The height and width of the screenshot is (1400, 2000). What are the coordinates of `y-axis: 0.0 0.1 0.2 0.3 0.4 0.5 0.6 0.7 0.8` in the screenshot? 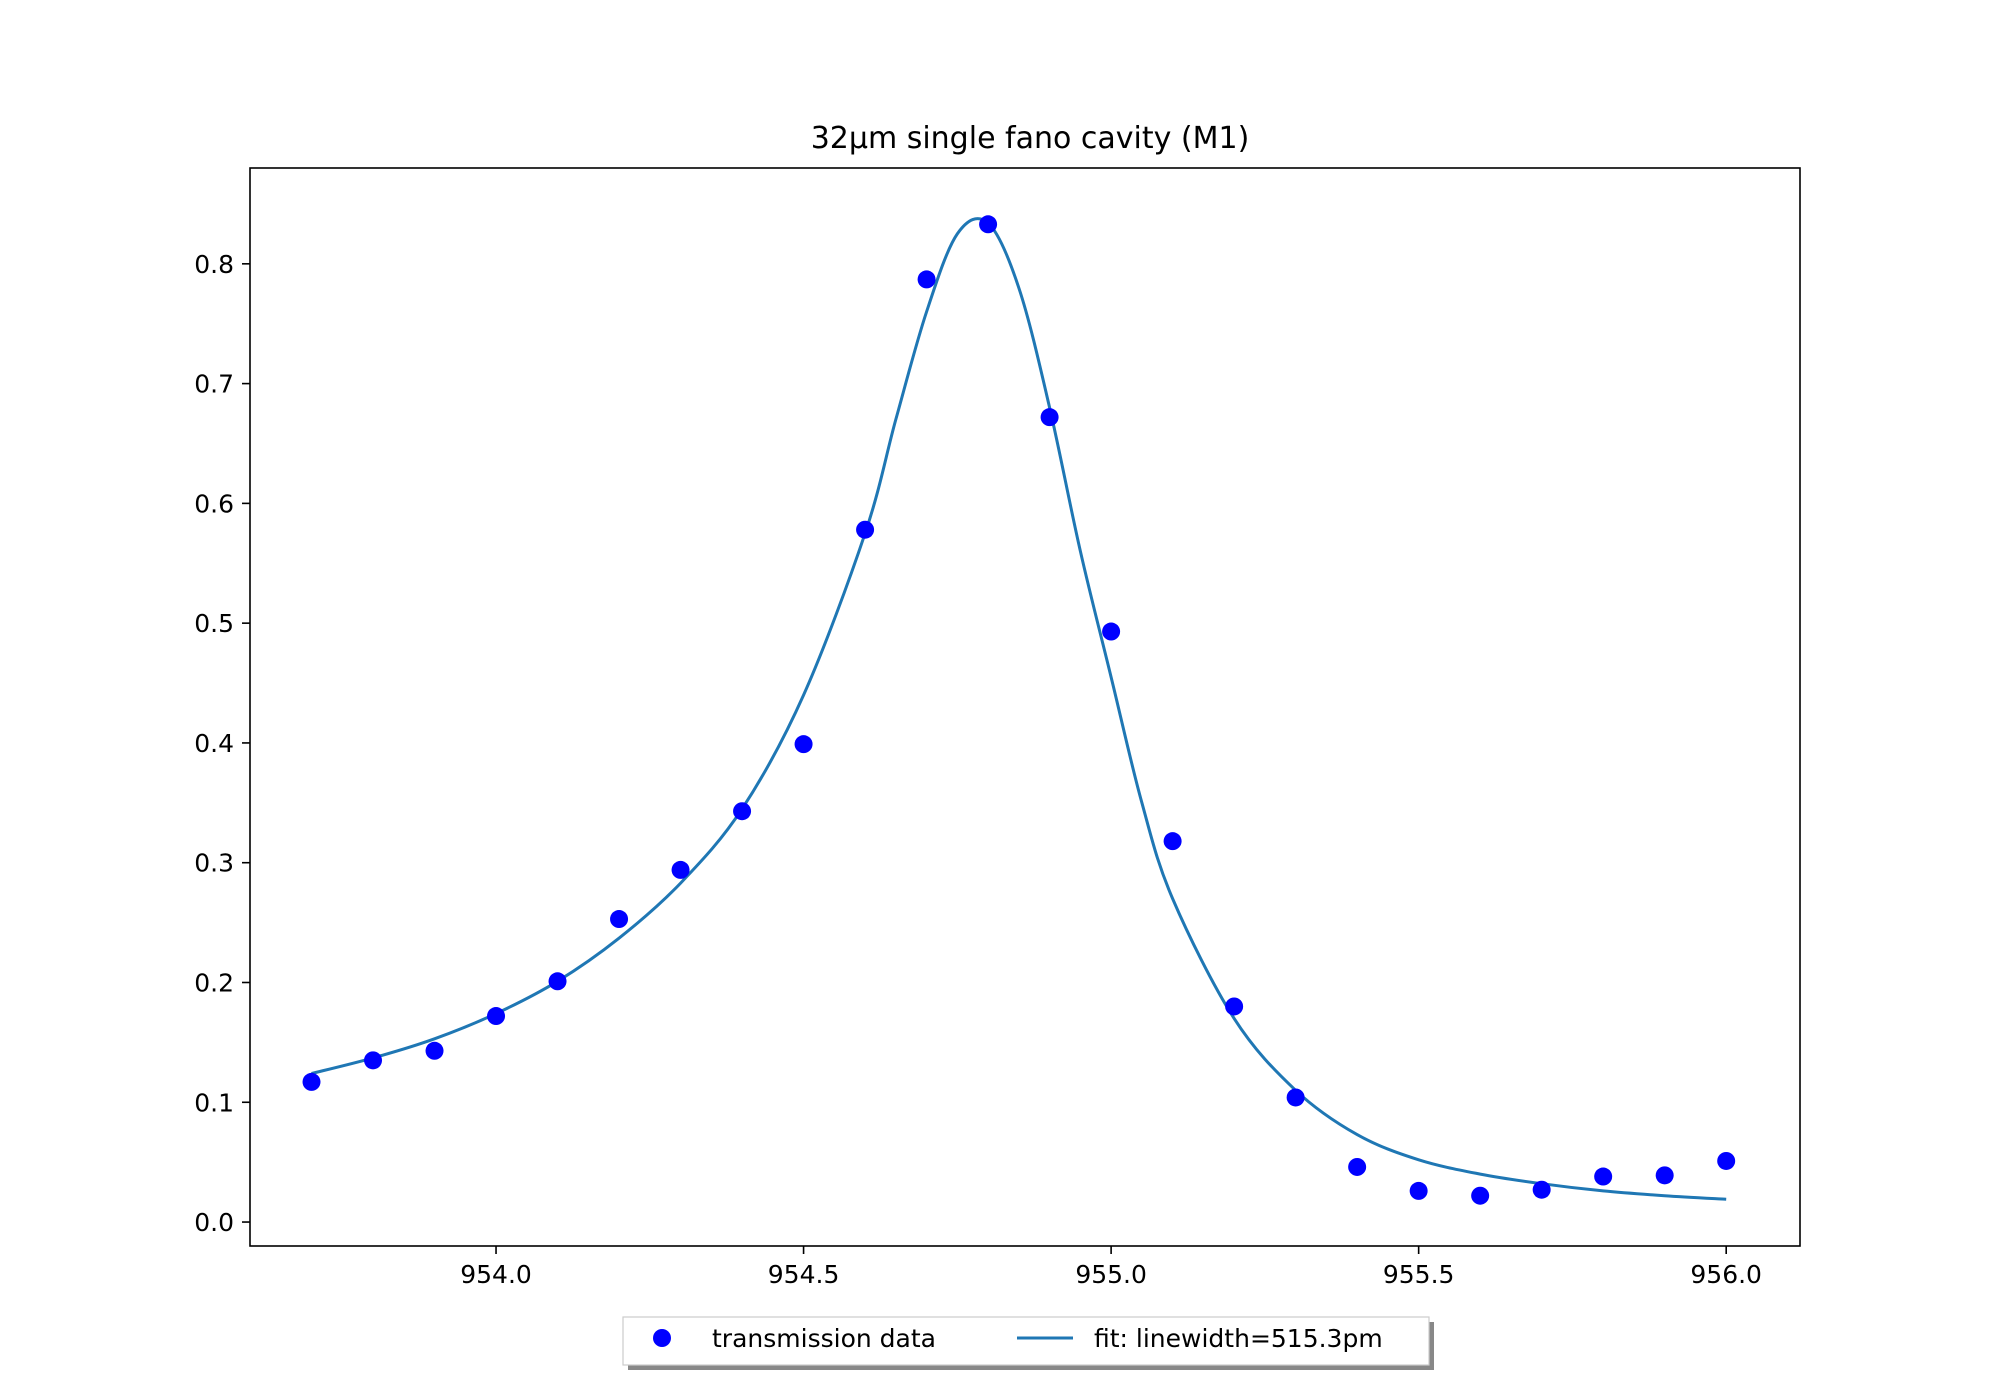 It's located at (222, 743).